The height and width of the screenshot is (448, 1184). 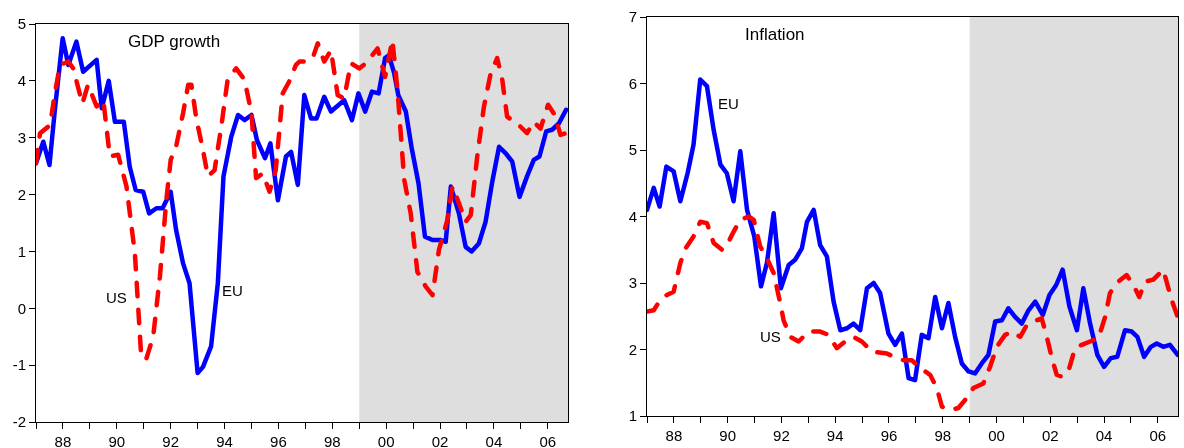 What do you see at coordinates (775, 34) in the screenshot?
I see `text: Inflation` at bounding box center [775, 34].